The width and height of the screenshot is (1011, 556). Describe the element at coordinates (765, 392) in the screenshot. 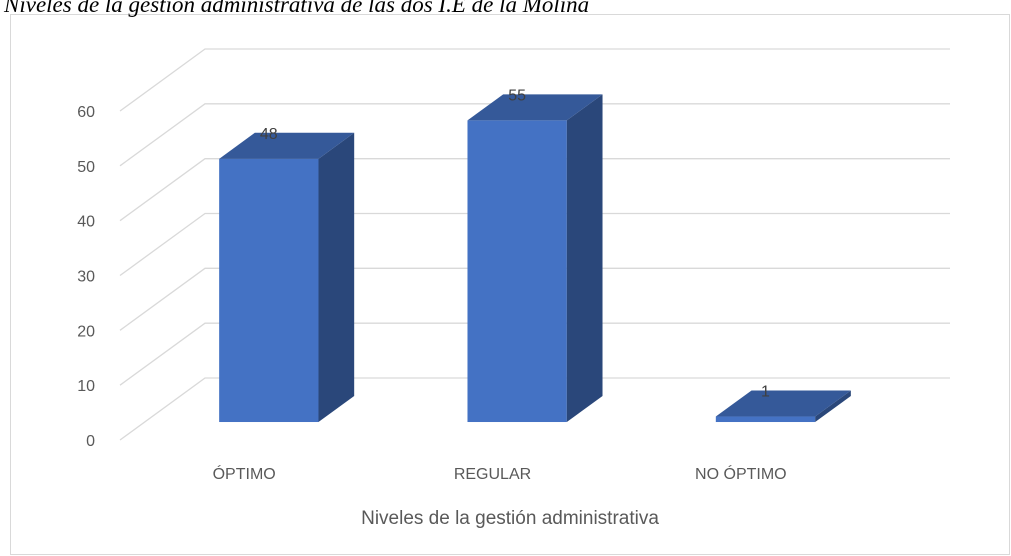

I see `data-label: 1` at that location.